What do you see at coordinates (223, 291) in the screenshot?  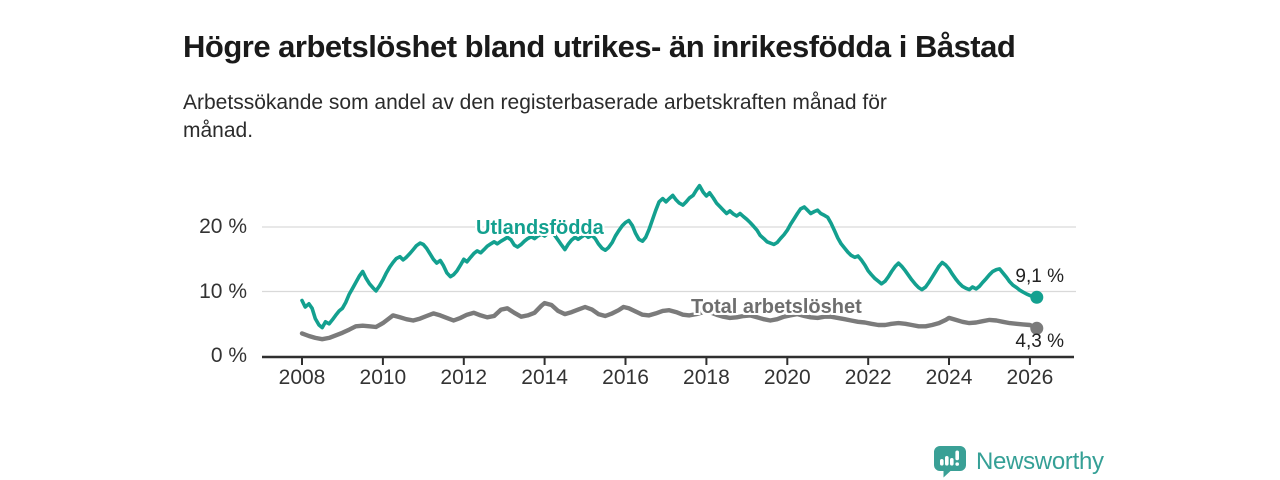 I see `y-tick-label: 10 %` at bounding box center [223, 291].